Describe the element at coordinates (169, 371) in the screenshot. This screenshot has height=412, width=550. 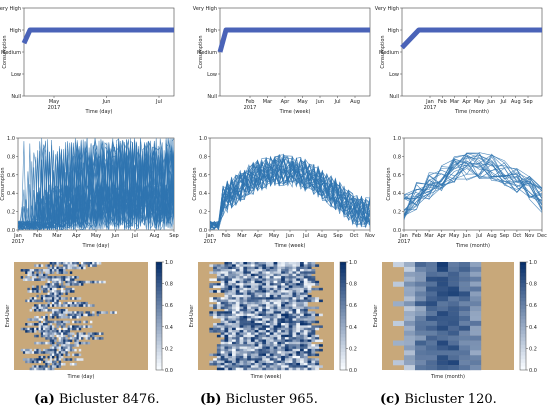
I see `bot-panel-0-colorbar-tick-label: 0.0` at that location.